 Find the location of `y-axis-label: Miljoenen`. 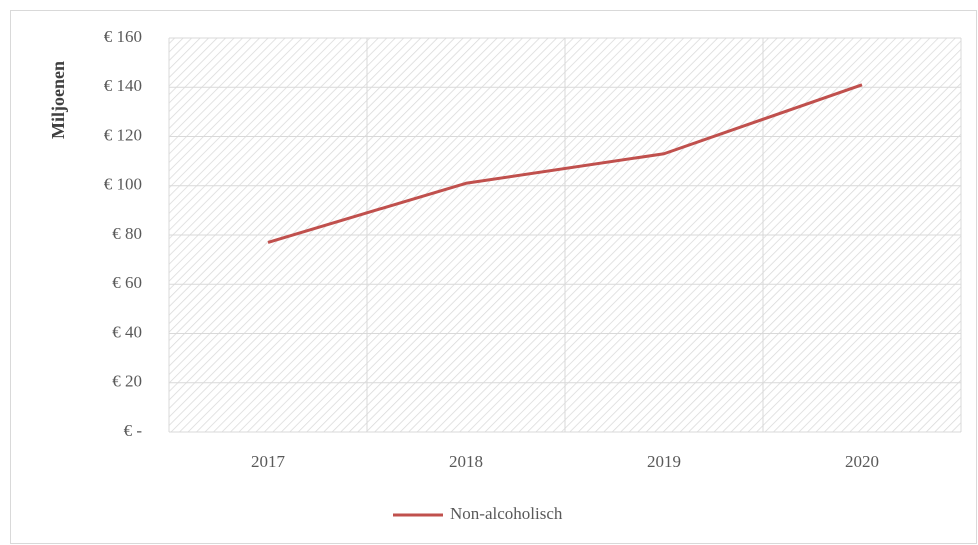

y-axis-label: Miljoenen is located at coordinates (58, 100).